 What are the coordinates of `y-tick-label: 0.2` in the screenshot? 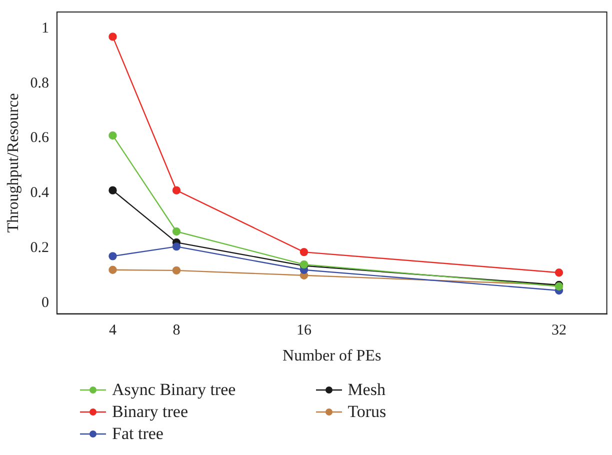 It's located at (39, 248).